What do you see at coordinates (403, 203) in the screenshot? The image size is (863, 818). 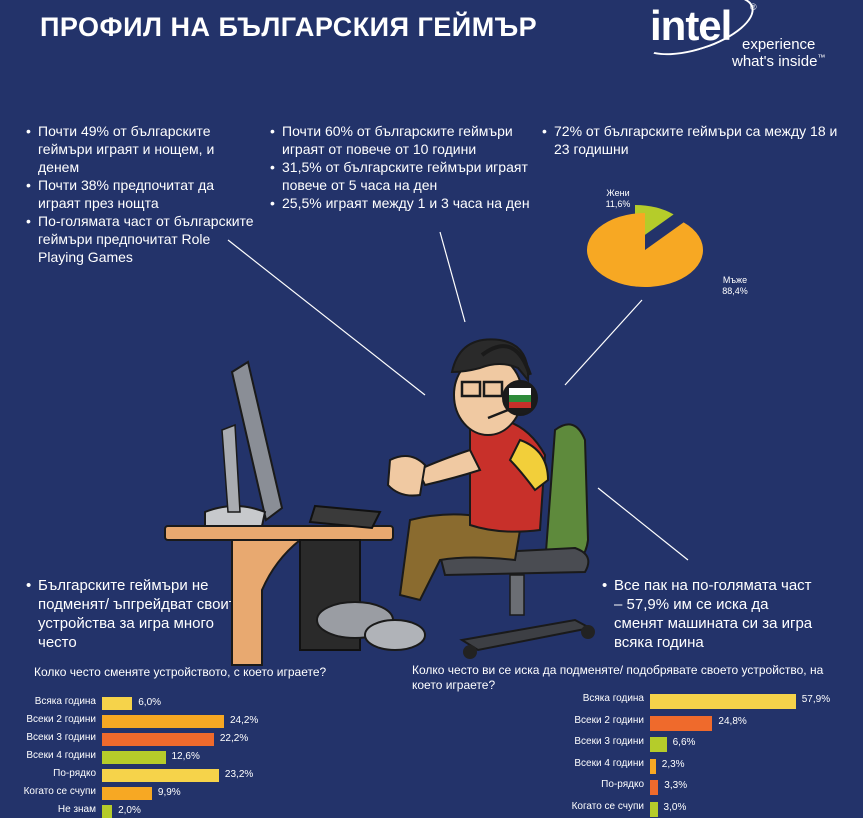 I see `fact-item: 25,5% играят между 1 и 3 часа на ден` at bounding box center [403, 203].